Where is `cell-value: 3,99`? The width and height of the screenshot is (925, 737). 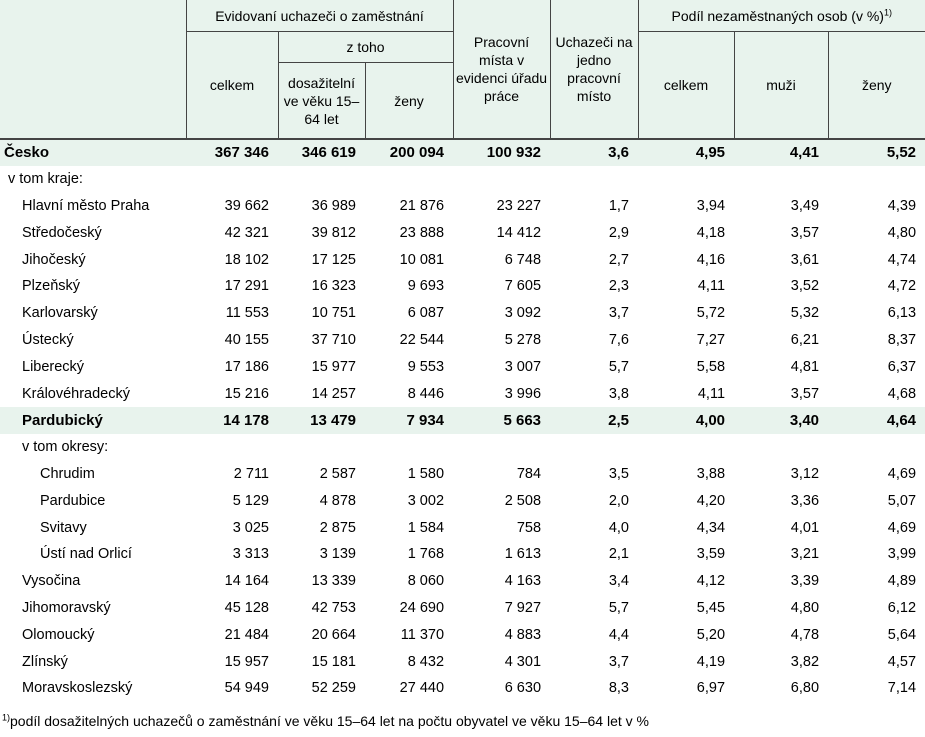 cell-value: 3,99 is located at coordinates (902, 554).